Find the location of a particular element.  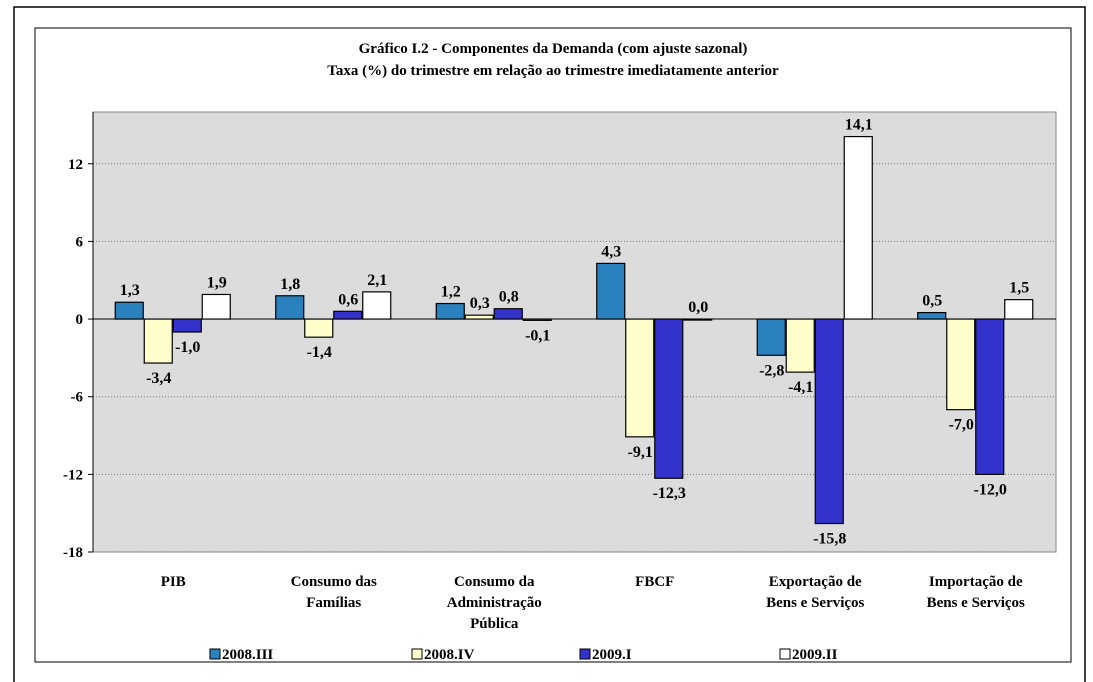

x-tick-label: Exportação de Bens e Serviços is located at coordinates (815, 592).